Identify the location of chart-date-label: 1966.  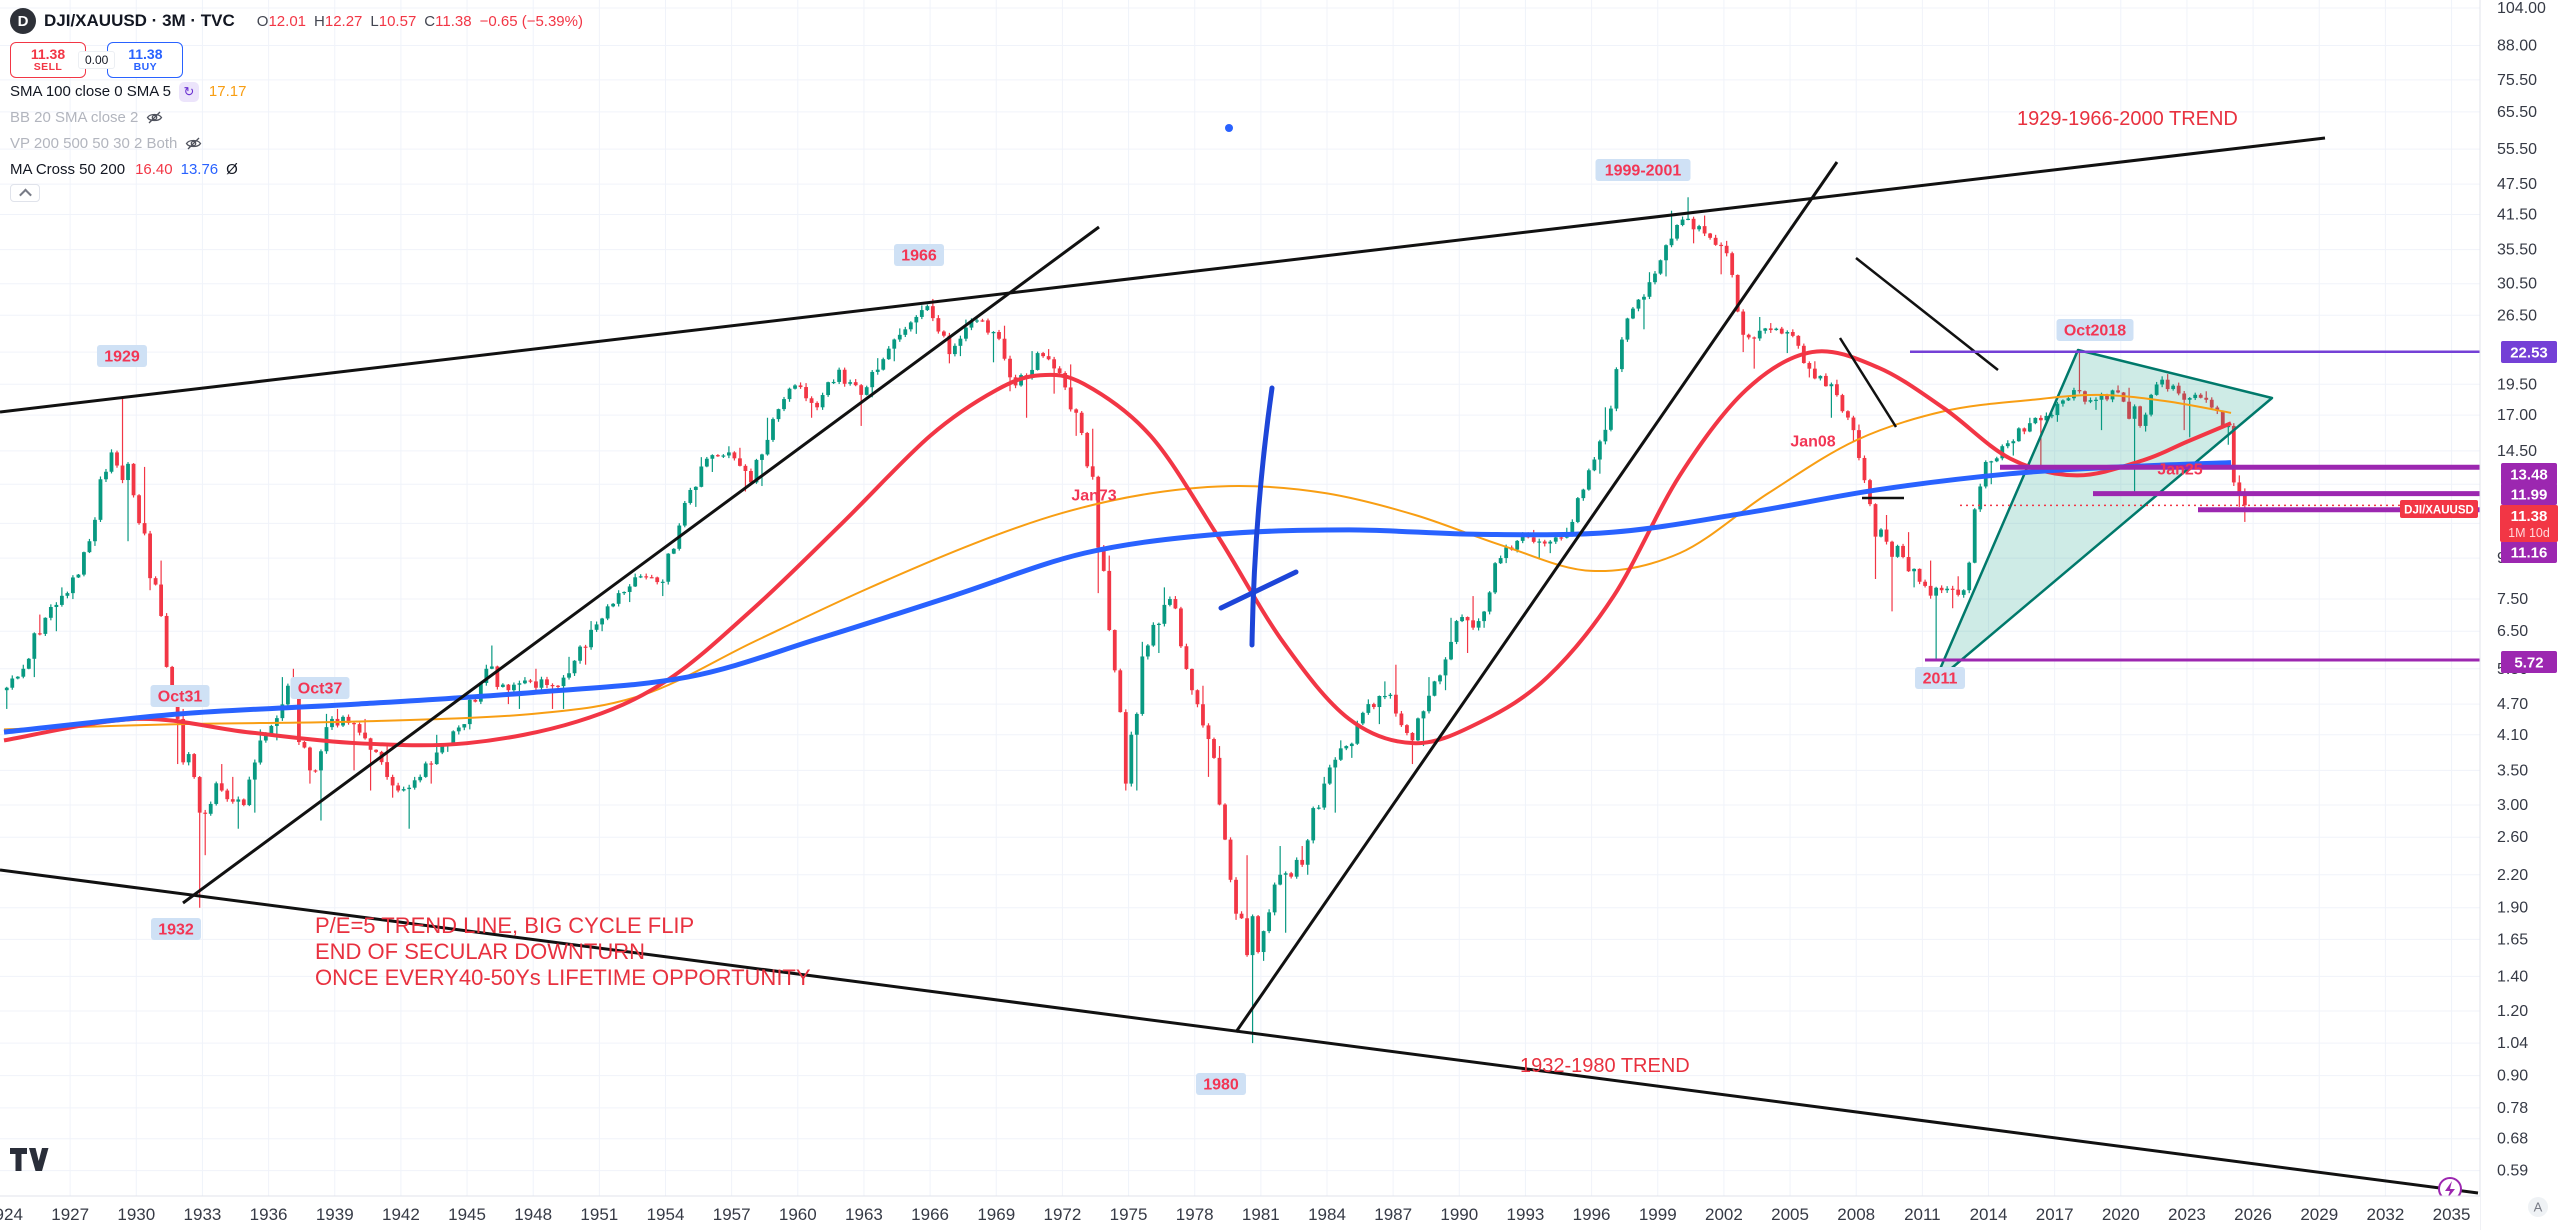
(919, 255).